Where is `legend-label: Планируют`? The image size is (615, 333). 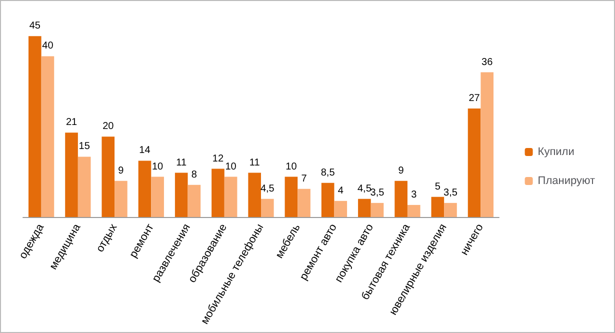
legend-label: Планируют is located at coordinates (566, 181).